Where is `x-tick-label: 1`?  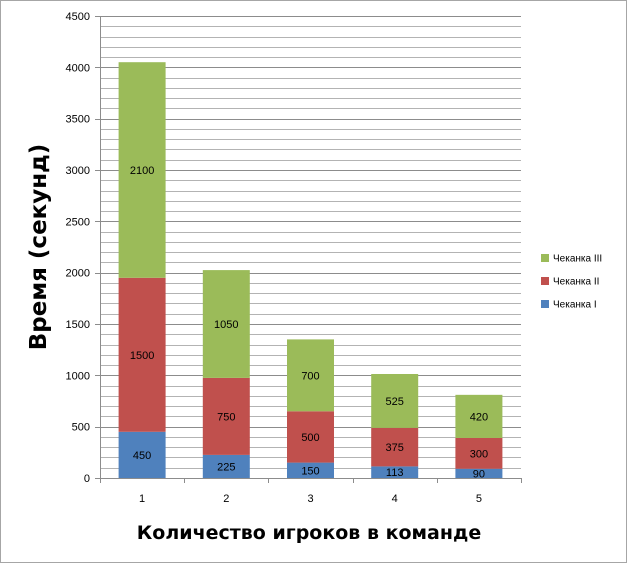
x-tick-label: 1 is located at coordinates (142, 499).